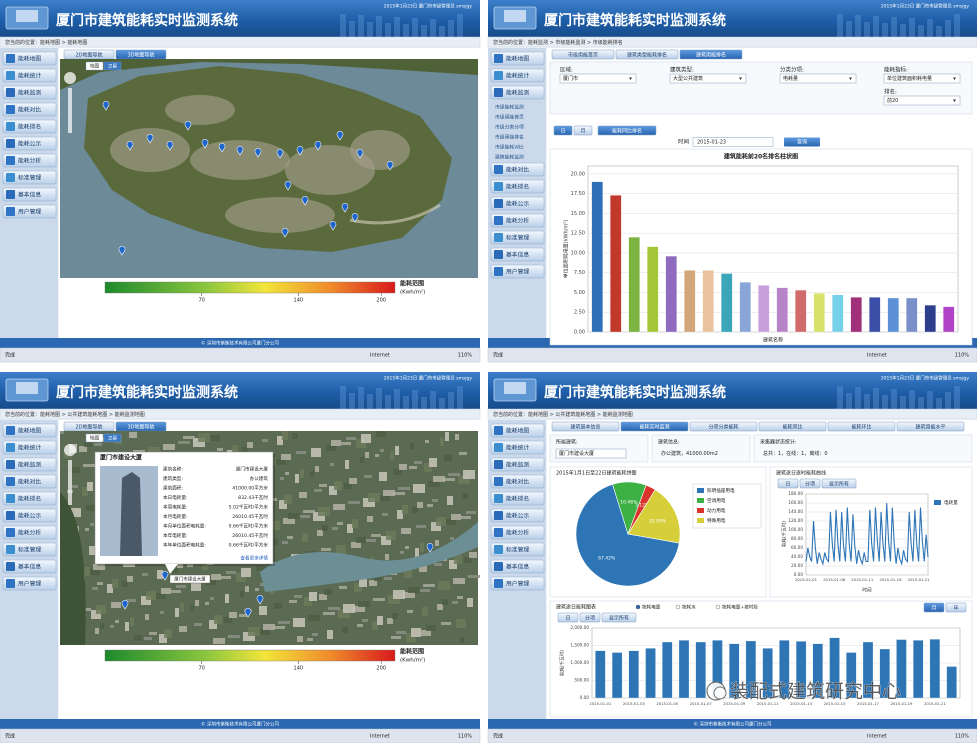 This screenshot has height=743, width=977. I want to click on header-skyline, so click(343, 397).